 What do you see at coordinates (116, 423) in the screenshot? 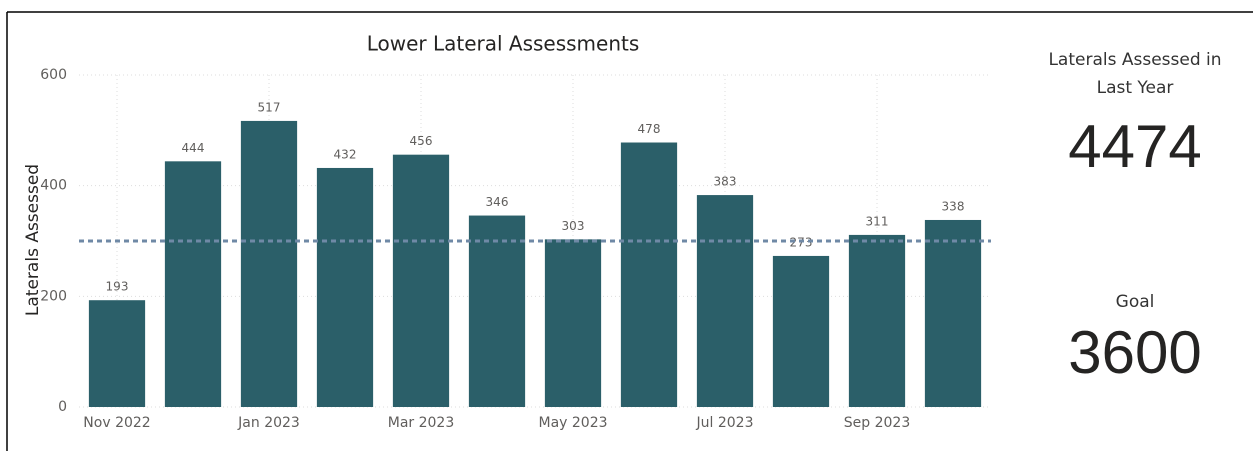
I see `x-tick-label: Nov 2022` at bounding box center [116, 423].